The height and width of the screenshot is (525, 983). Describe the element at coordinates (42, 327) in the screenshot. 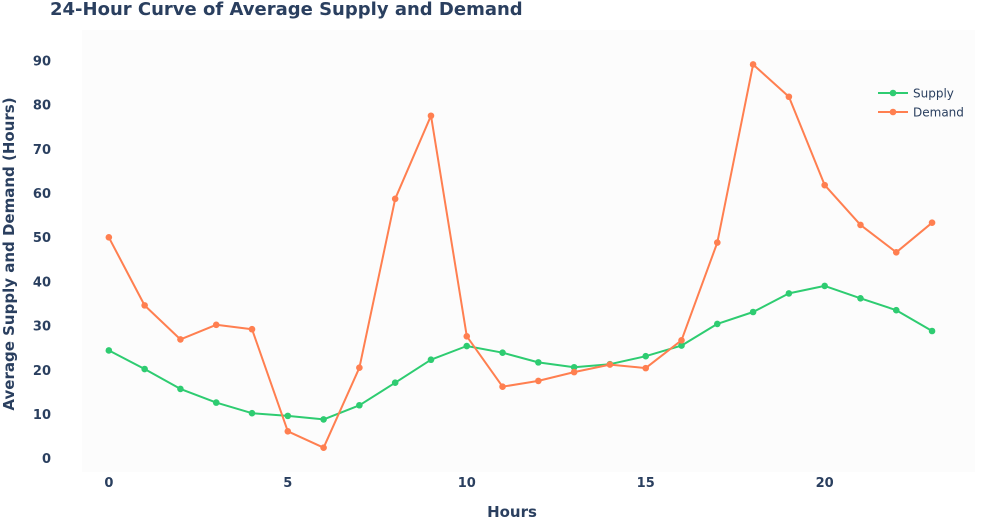

I see `y-tick-label: 30` at that location.